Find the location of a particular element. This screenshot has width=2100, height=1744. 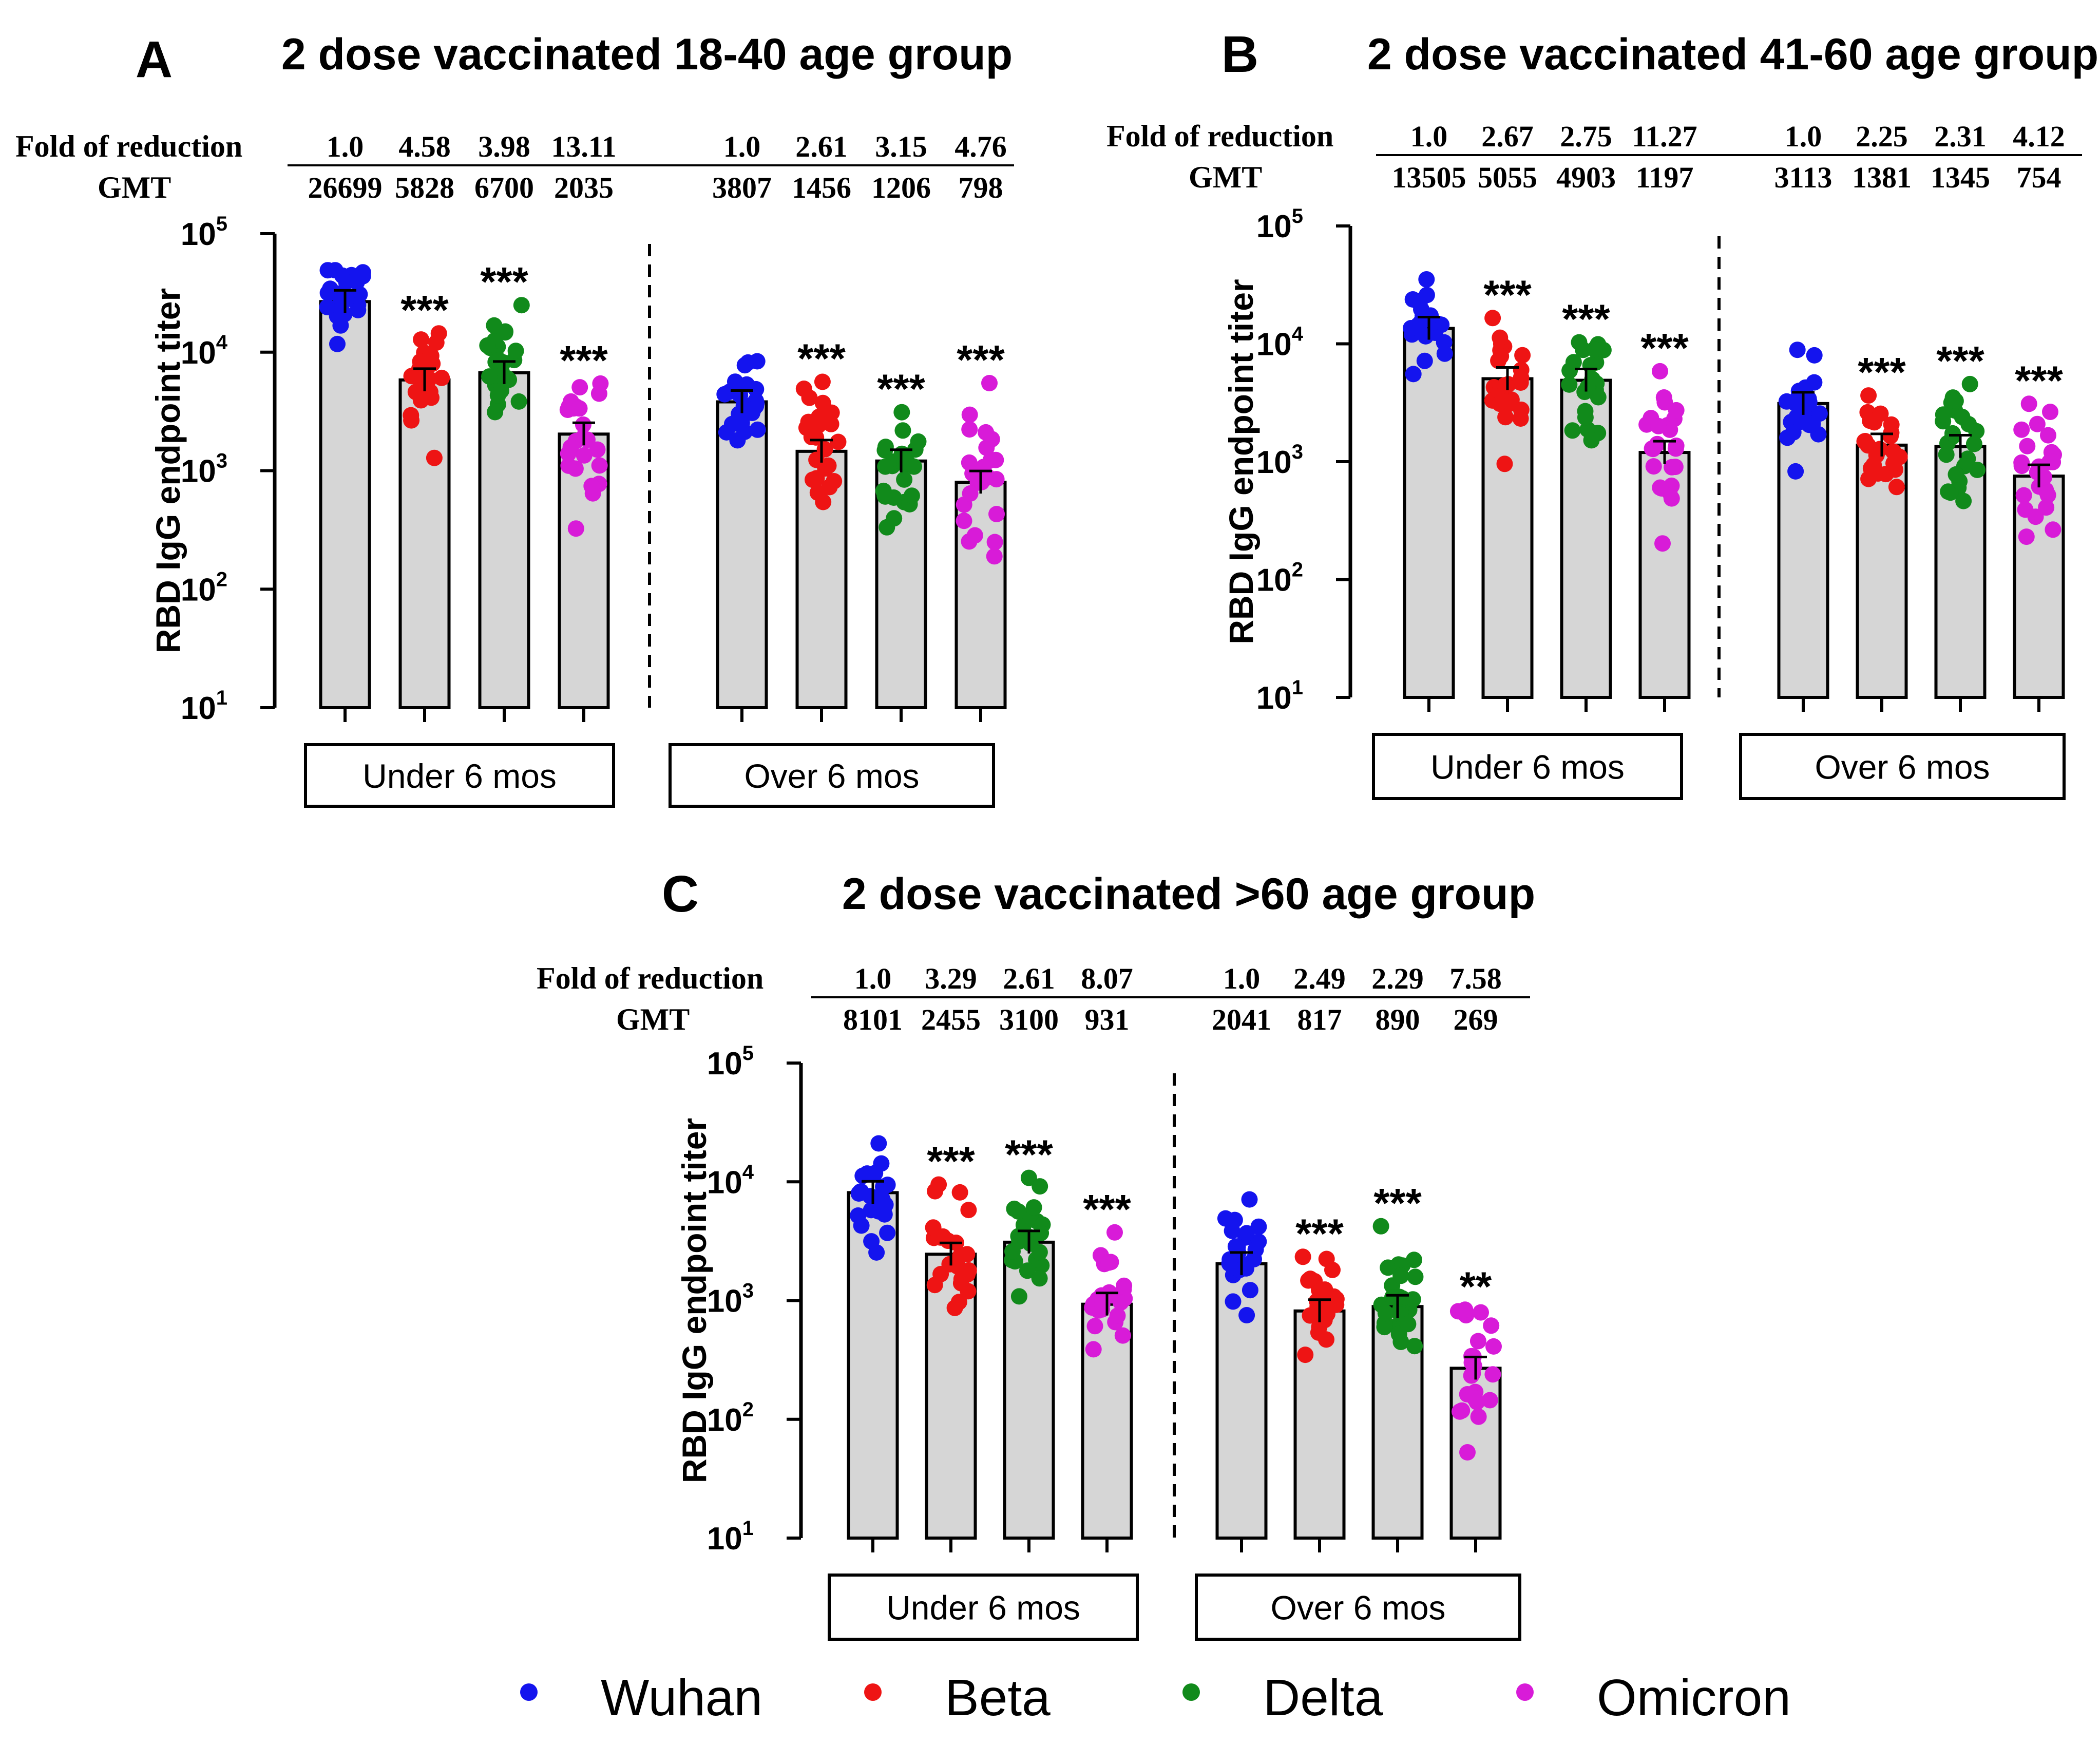

fold-value: 2.61 is located at coordinates (1029, 978).